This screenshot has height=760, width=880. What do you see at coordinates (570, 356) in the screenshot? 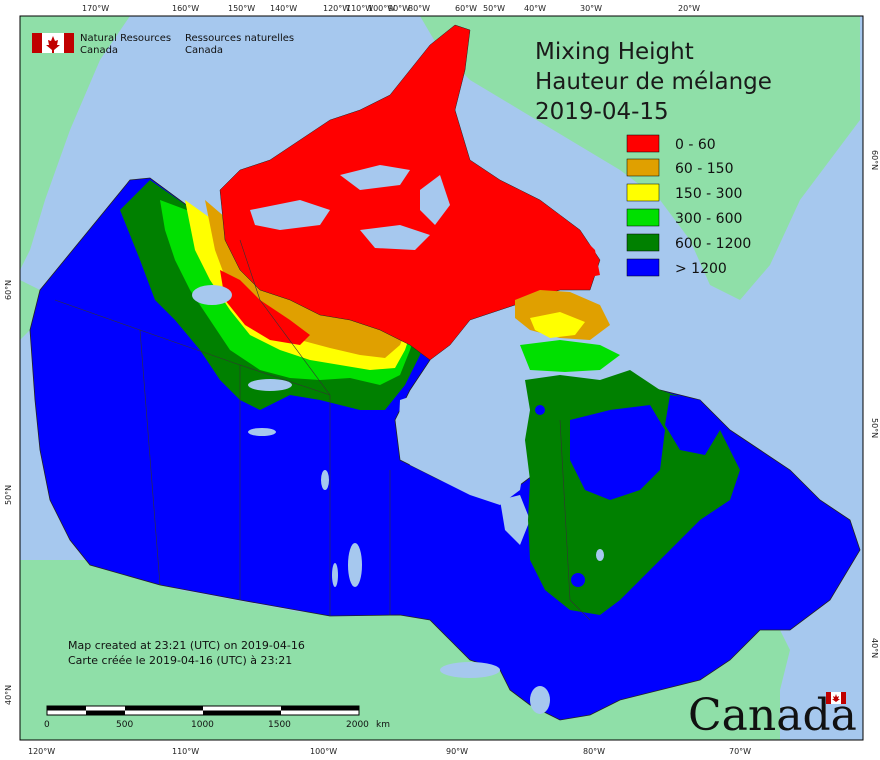
I see `zone-300-600-ungava` at bounding box center [570, 356].